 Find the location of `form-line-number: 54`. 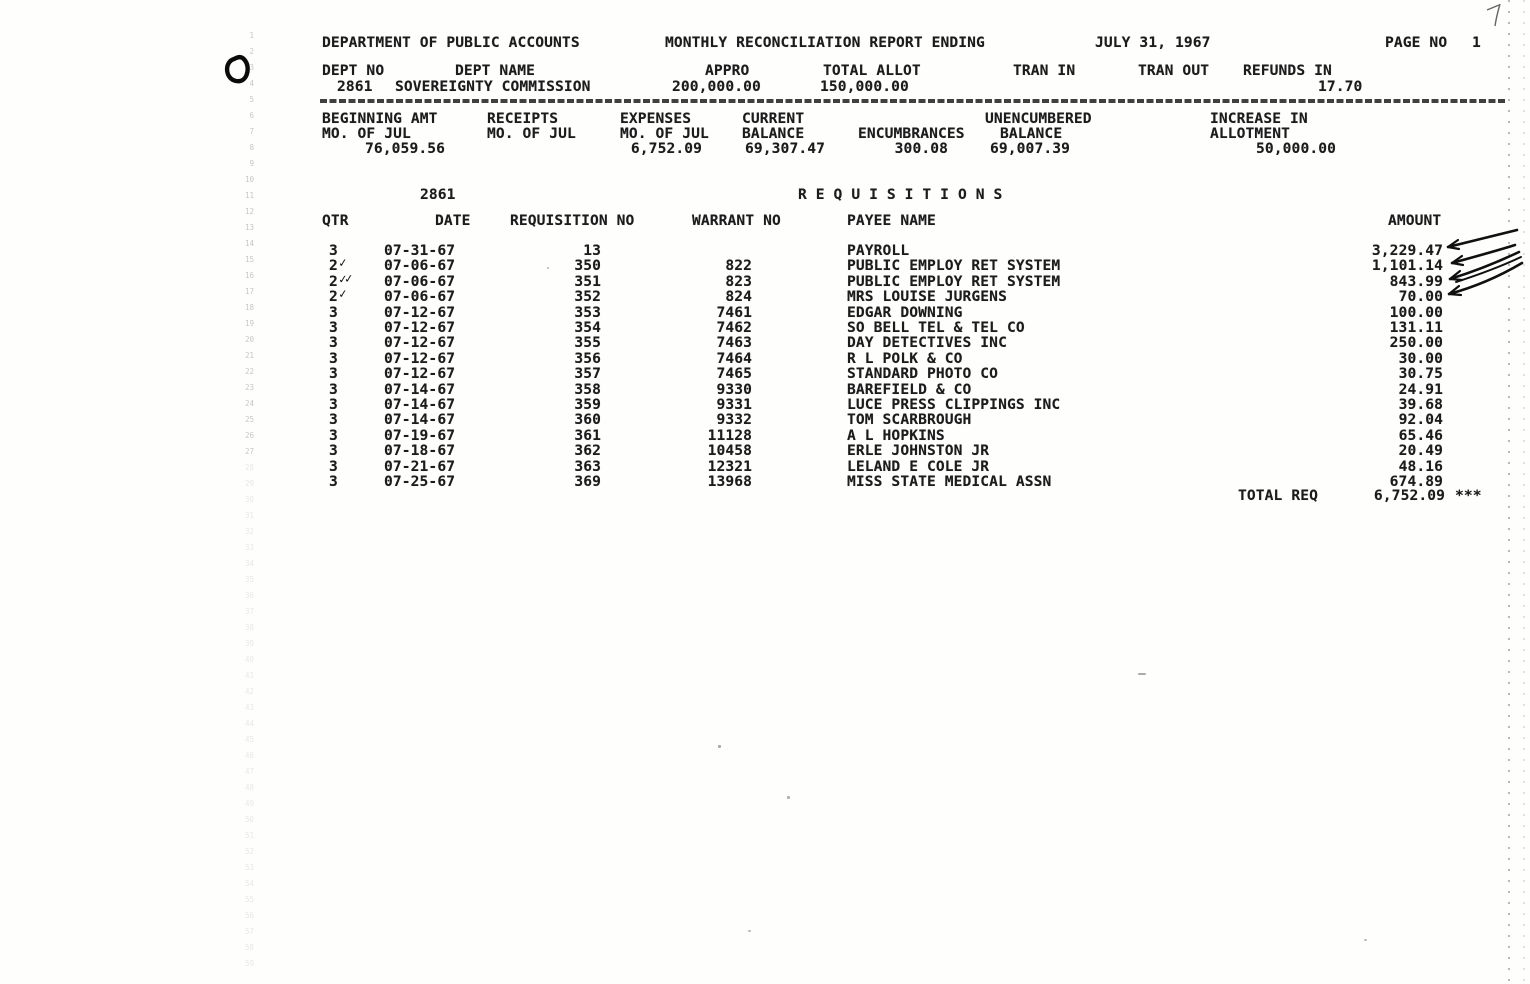

form-line-number: 54 is located at coordinates (249, 883).